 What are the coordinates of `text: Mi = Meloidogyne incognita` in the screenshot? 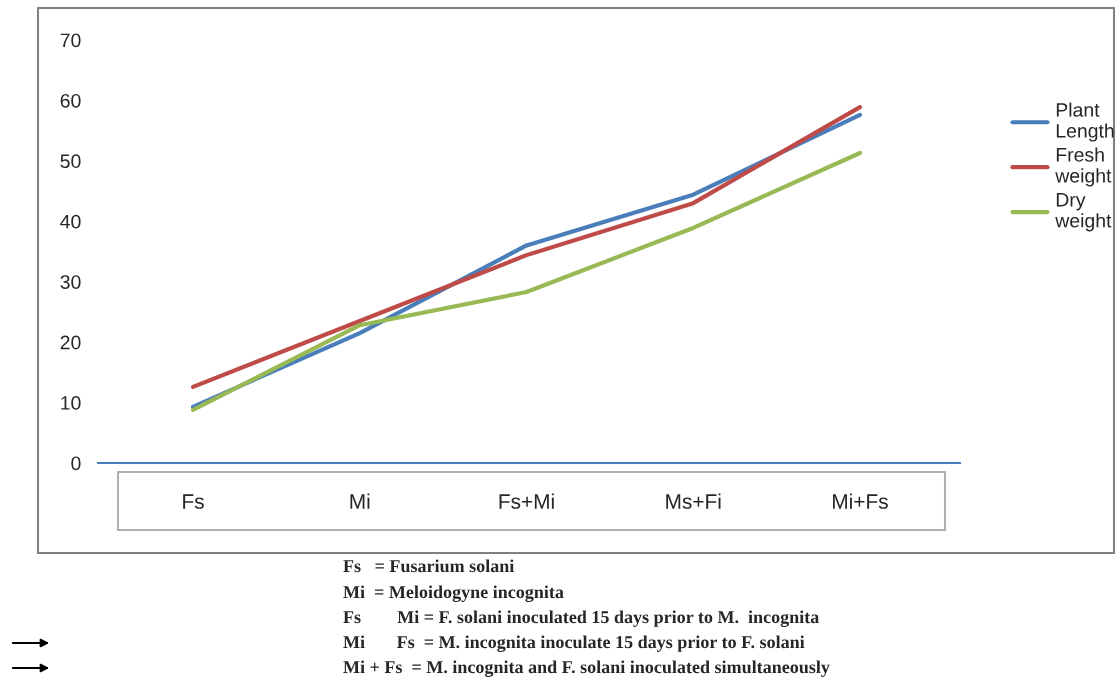 It's located at (453, 593).